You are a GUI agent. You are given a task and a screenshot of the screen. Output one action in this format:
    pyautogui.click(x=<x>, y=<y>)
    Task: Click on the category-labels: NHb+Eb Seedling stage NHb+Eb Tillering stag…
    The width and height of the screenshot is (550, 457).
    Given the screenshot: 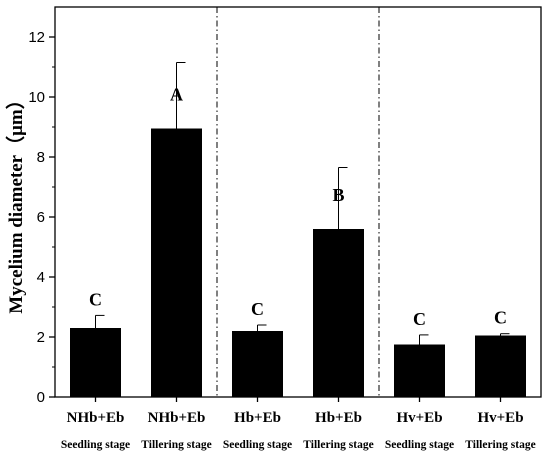 What is the action you would take?
    pyautogui.click(x=298, y=430)
    